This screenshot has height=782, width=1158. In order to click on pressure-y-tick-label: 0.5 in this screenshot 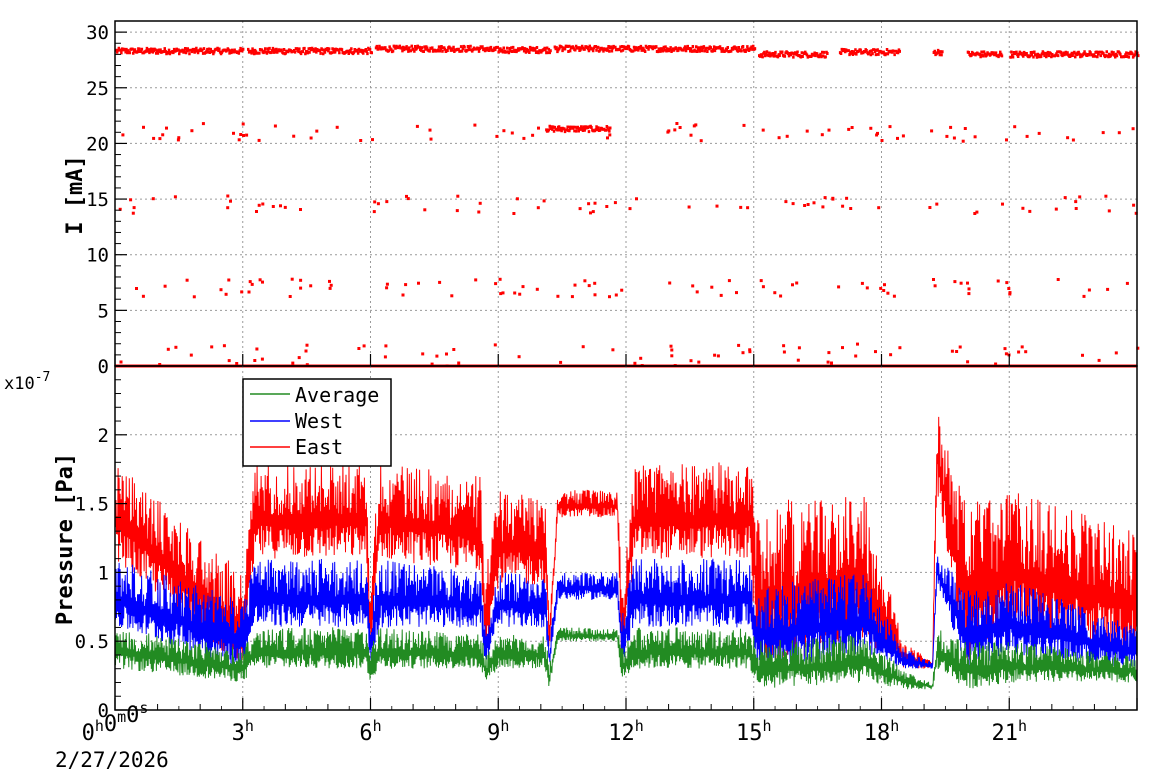, I will do `click(92, 642)`.